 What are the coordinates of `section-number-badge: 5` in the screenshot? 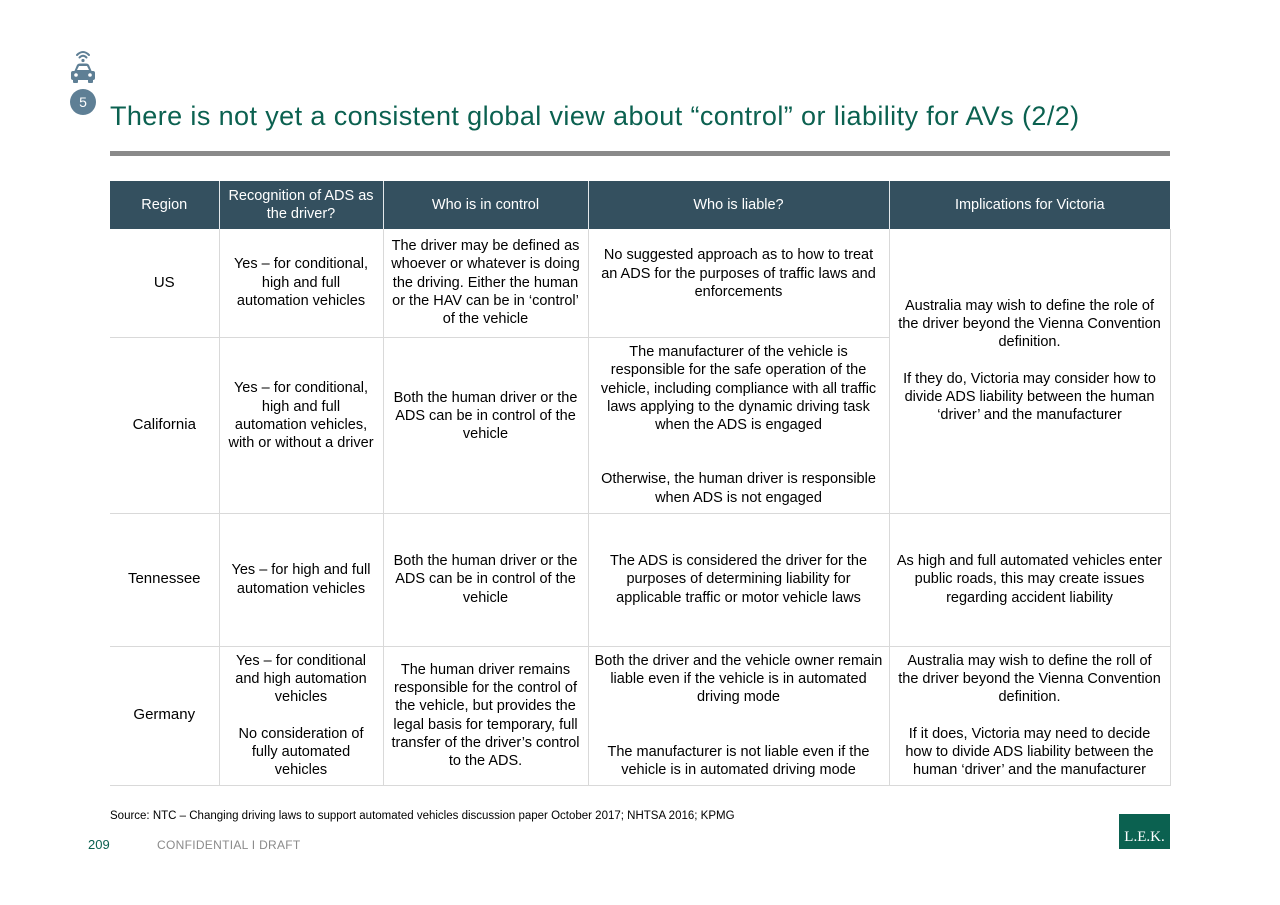 It's located at (83, 102).